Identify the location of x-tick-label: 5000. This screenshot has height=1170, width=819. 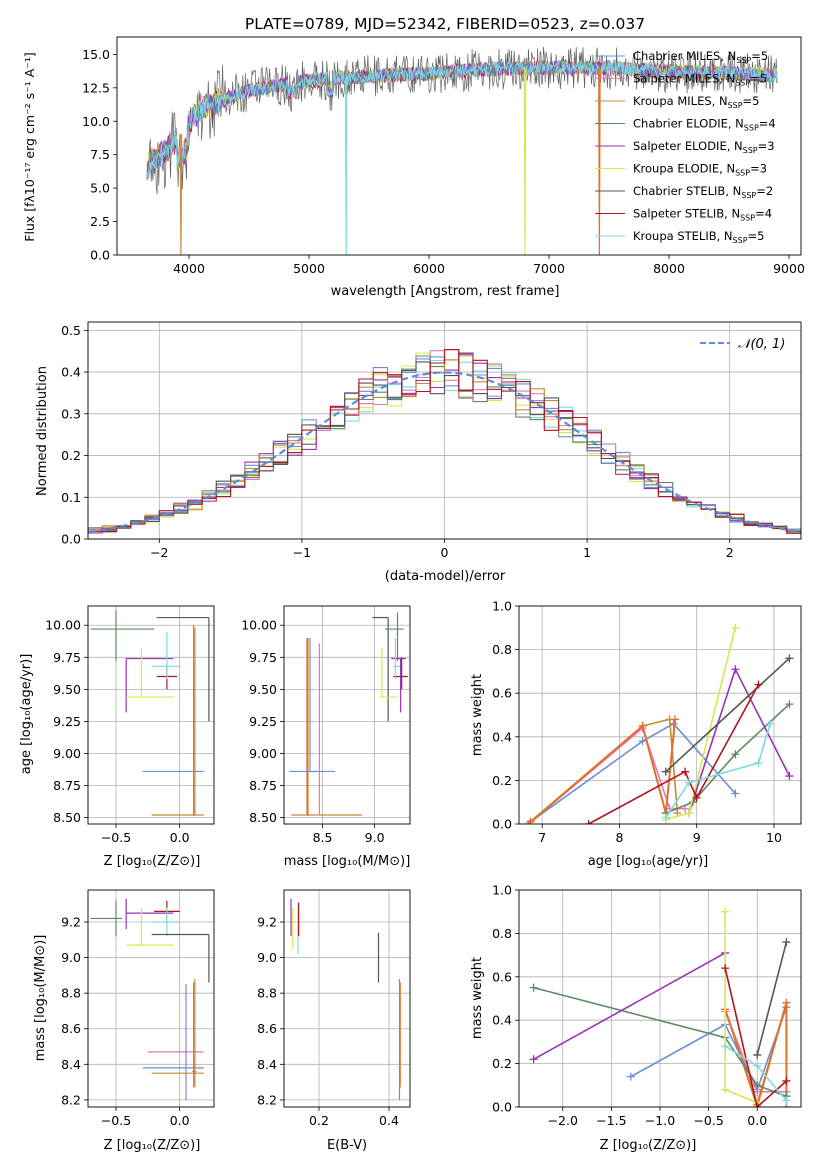
(309, 268).